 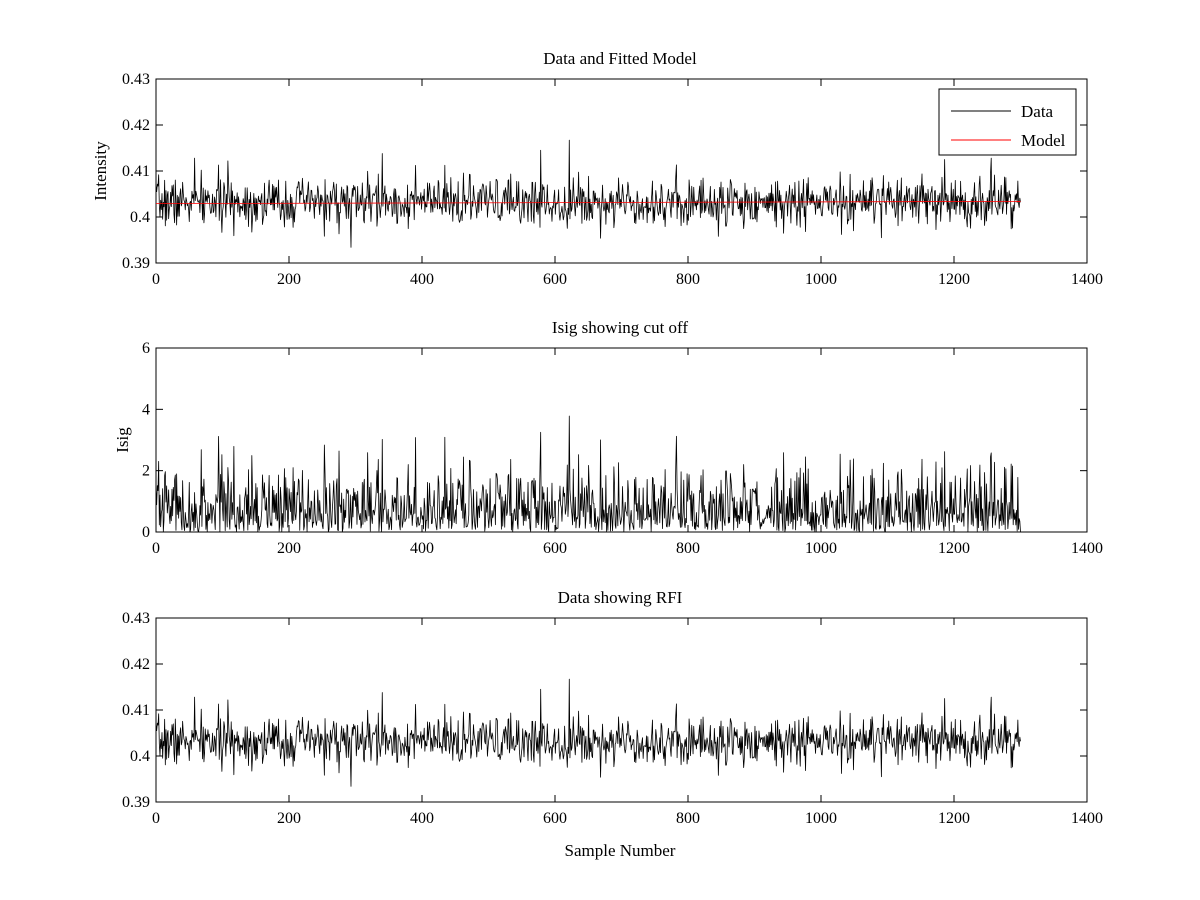 I want to click on panel-1-xtick-label: 200, so click(x=289, y=279).